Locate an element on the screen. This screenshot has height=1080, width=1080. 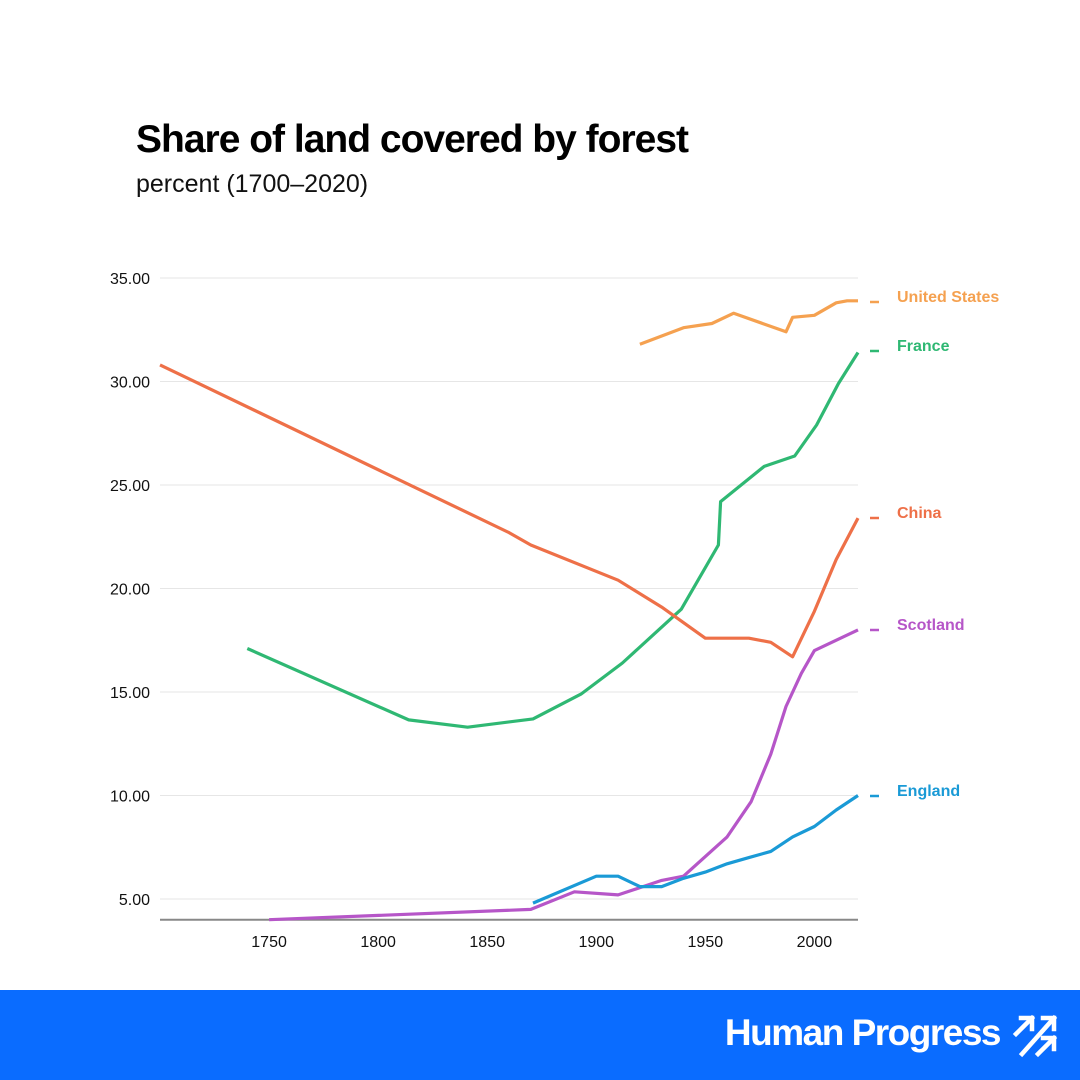
series-label: England is located at coordinates (928, 791).